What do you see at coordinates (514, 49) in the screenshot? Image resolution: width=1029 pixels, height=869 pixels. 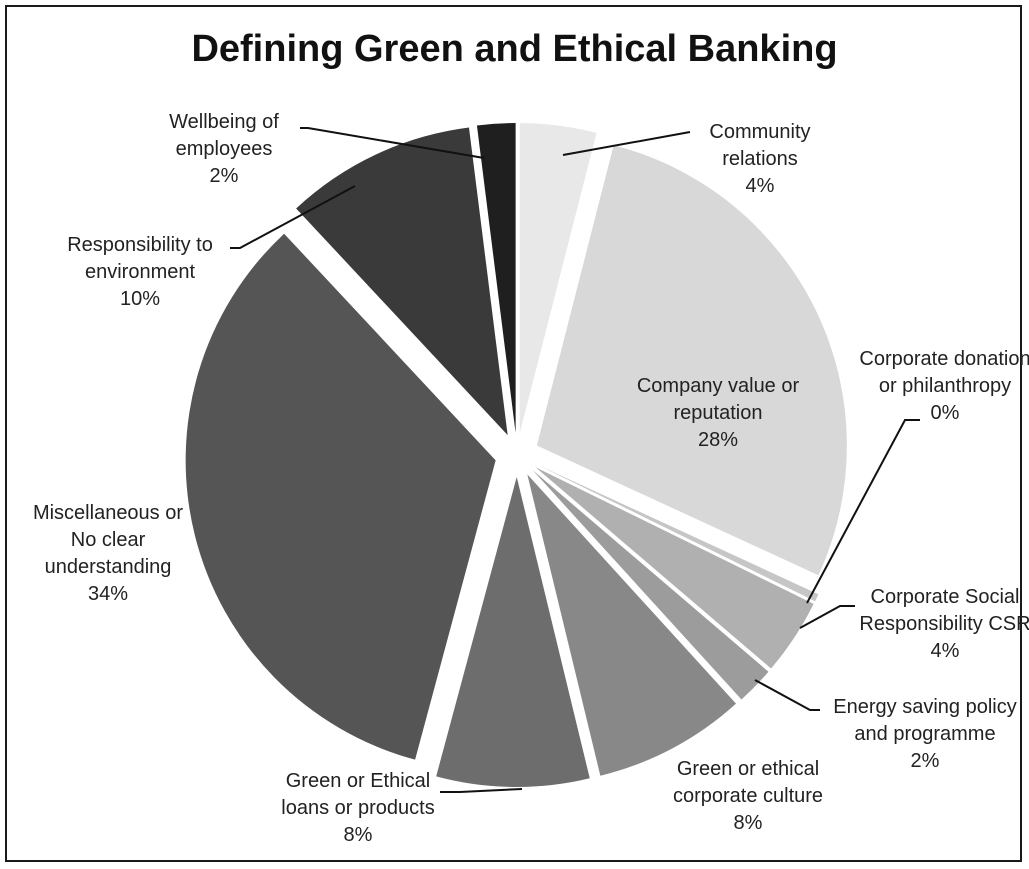 I see `chart-title: Defining Green and Ethical Banking` at bounding box center [514, 49].